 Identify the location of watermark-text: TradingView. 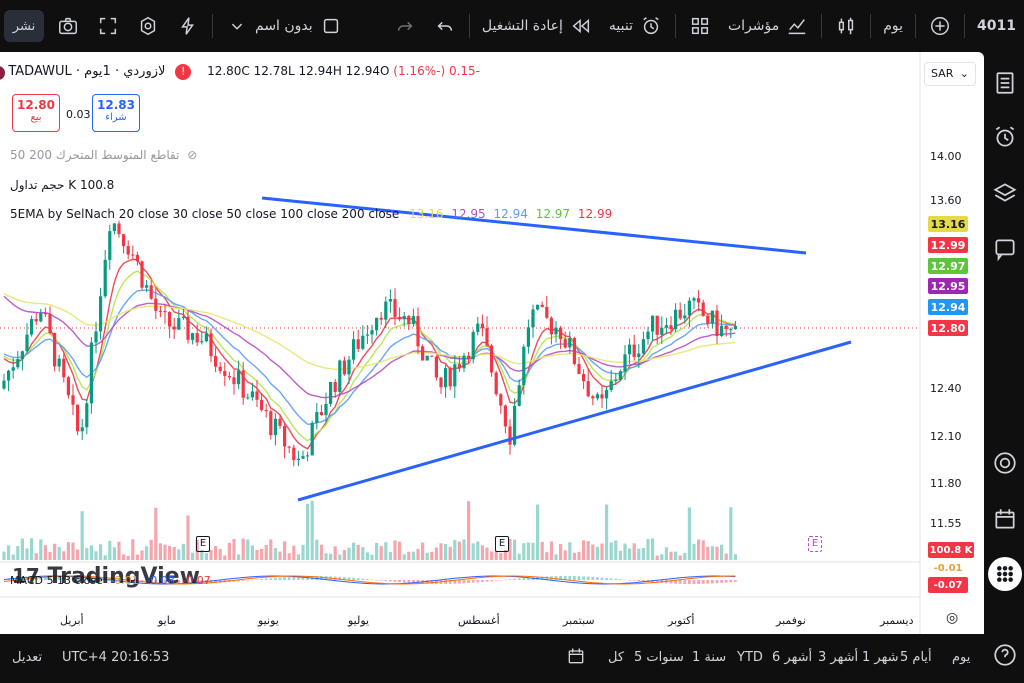
(123, 576).